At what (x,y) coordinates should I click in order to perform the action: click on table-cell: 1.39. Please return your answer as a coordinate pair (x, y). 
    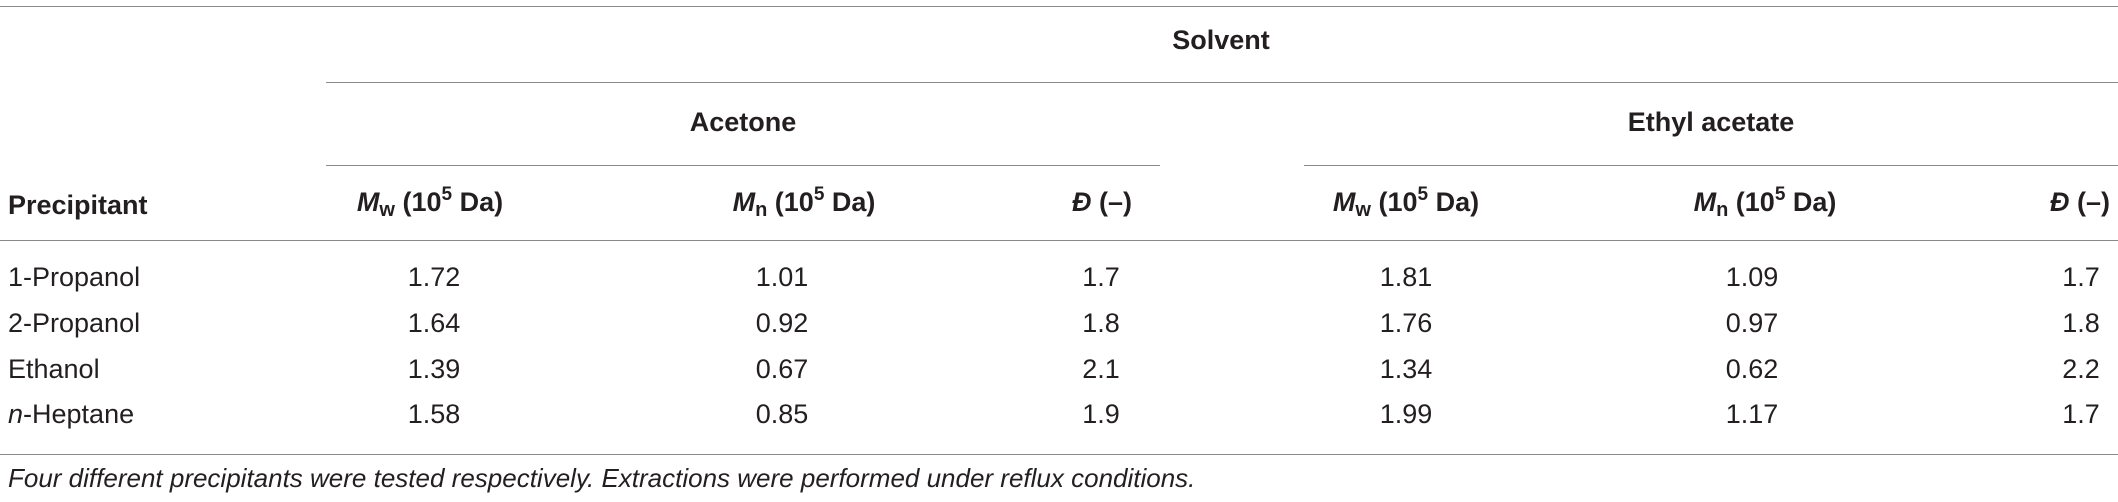
    Looking at the image, I should click on (434, 369).